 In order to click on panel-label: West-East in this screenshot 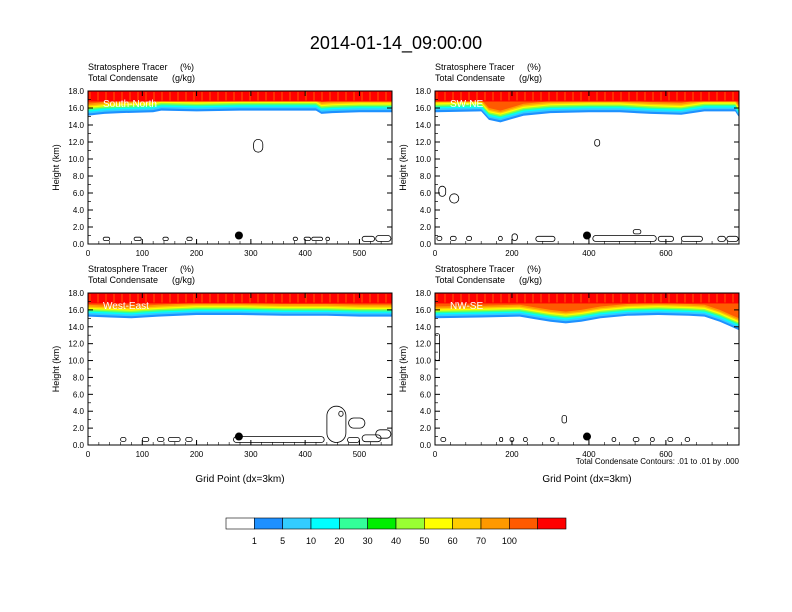, I will do `click(126, 306)`.